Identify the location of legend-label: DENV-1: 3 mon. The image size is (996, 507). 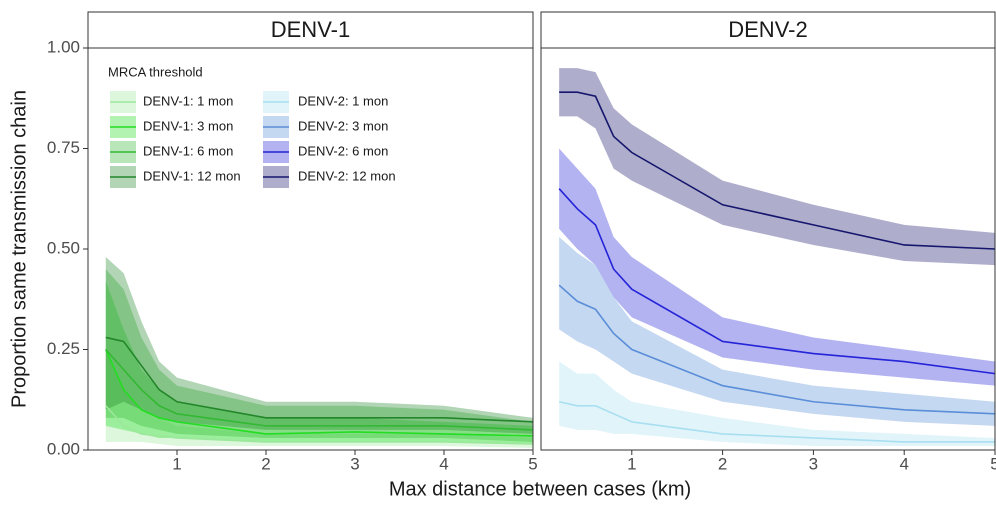
(188, 125).